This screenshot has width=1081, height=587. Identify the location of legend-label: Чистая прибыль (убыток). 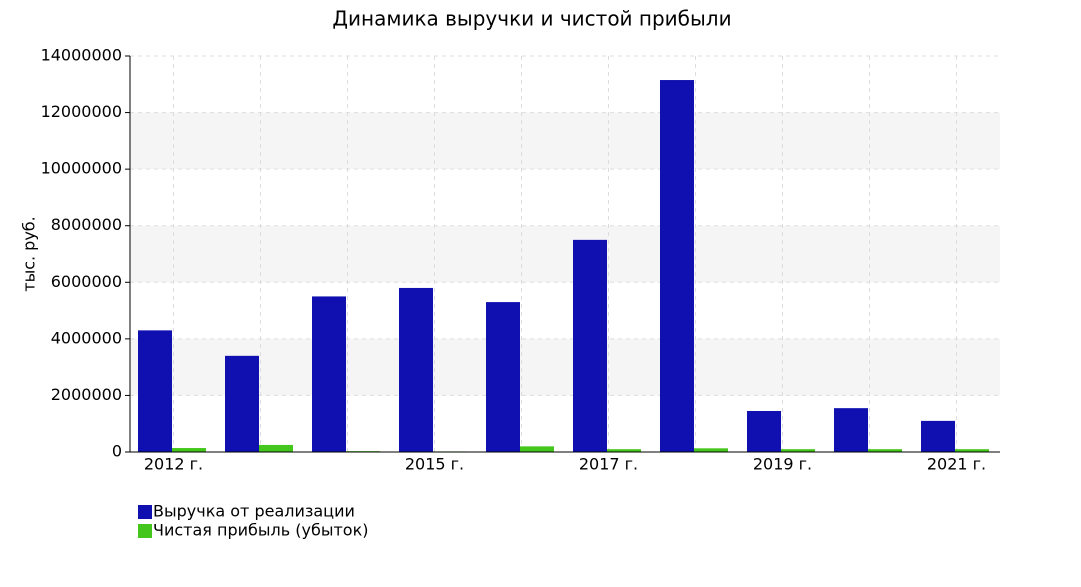
(260, 530).